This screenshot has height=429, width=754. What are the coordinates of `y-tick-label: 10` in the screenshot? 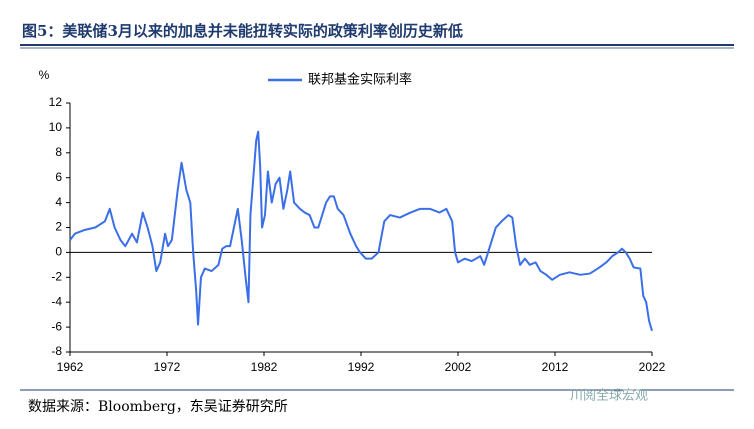 It's located at (56, 127).